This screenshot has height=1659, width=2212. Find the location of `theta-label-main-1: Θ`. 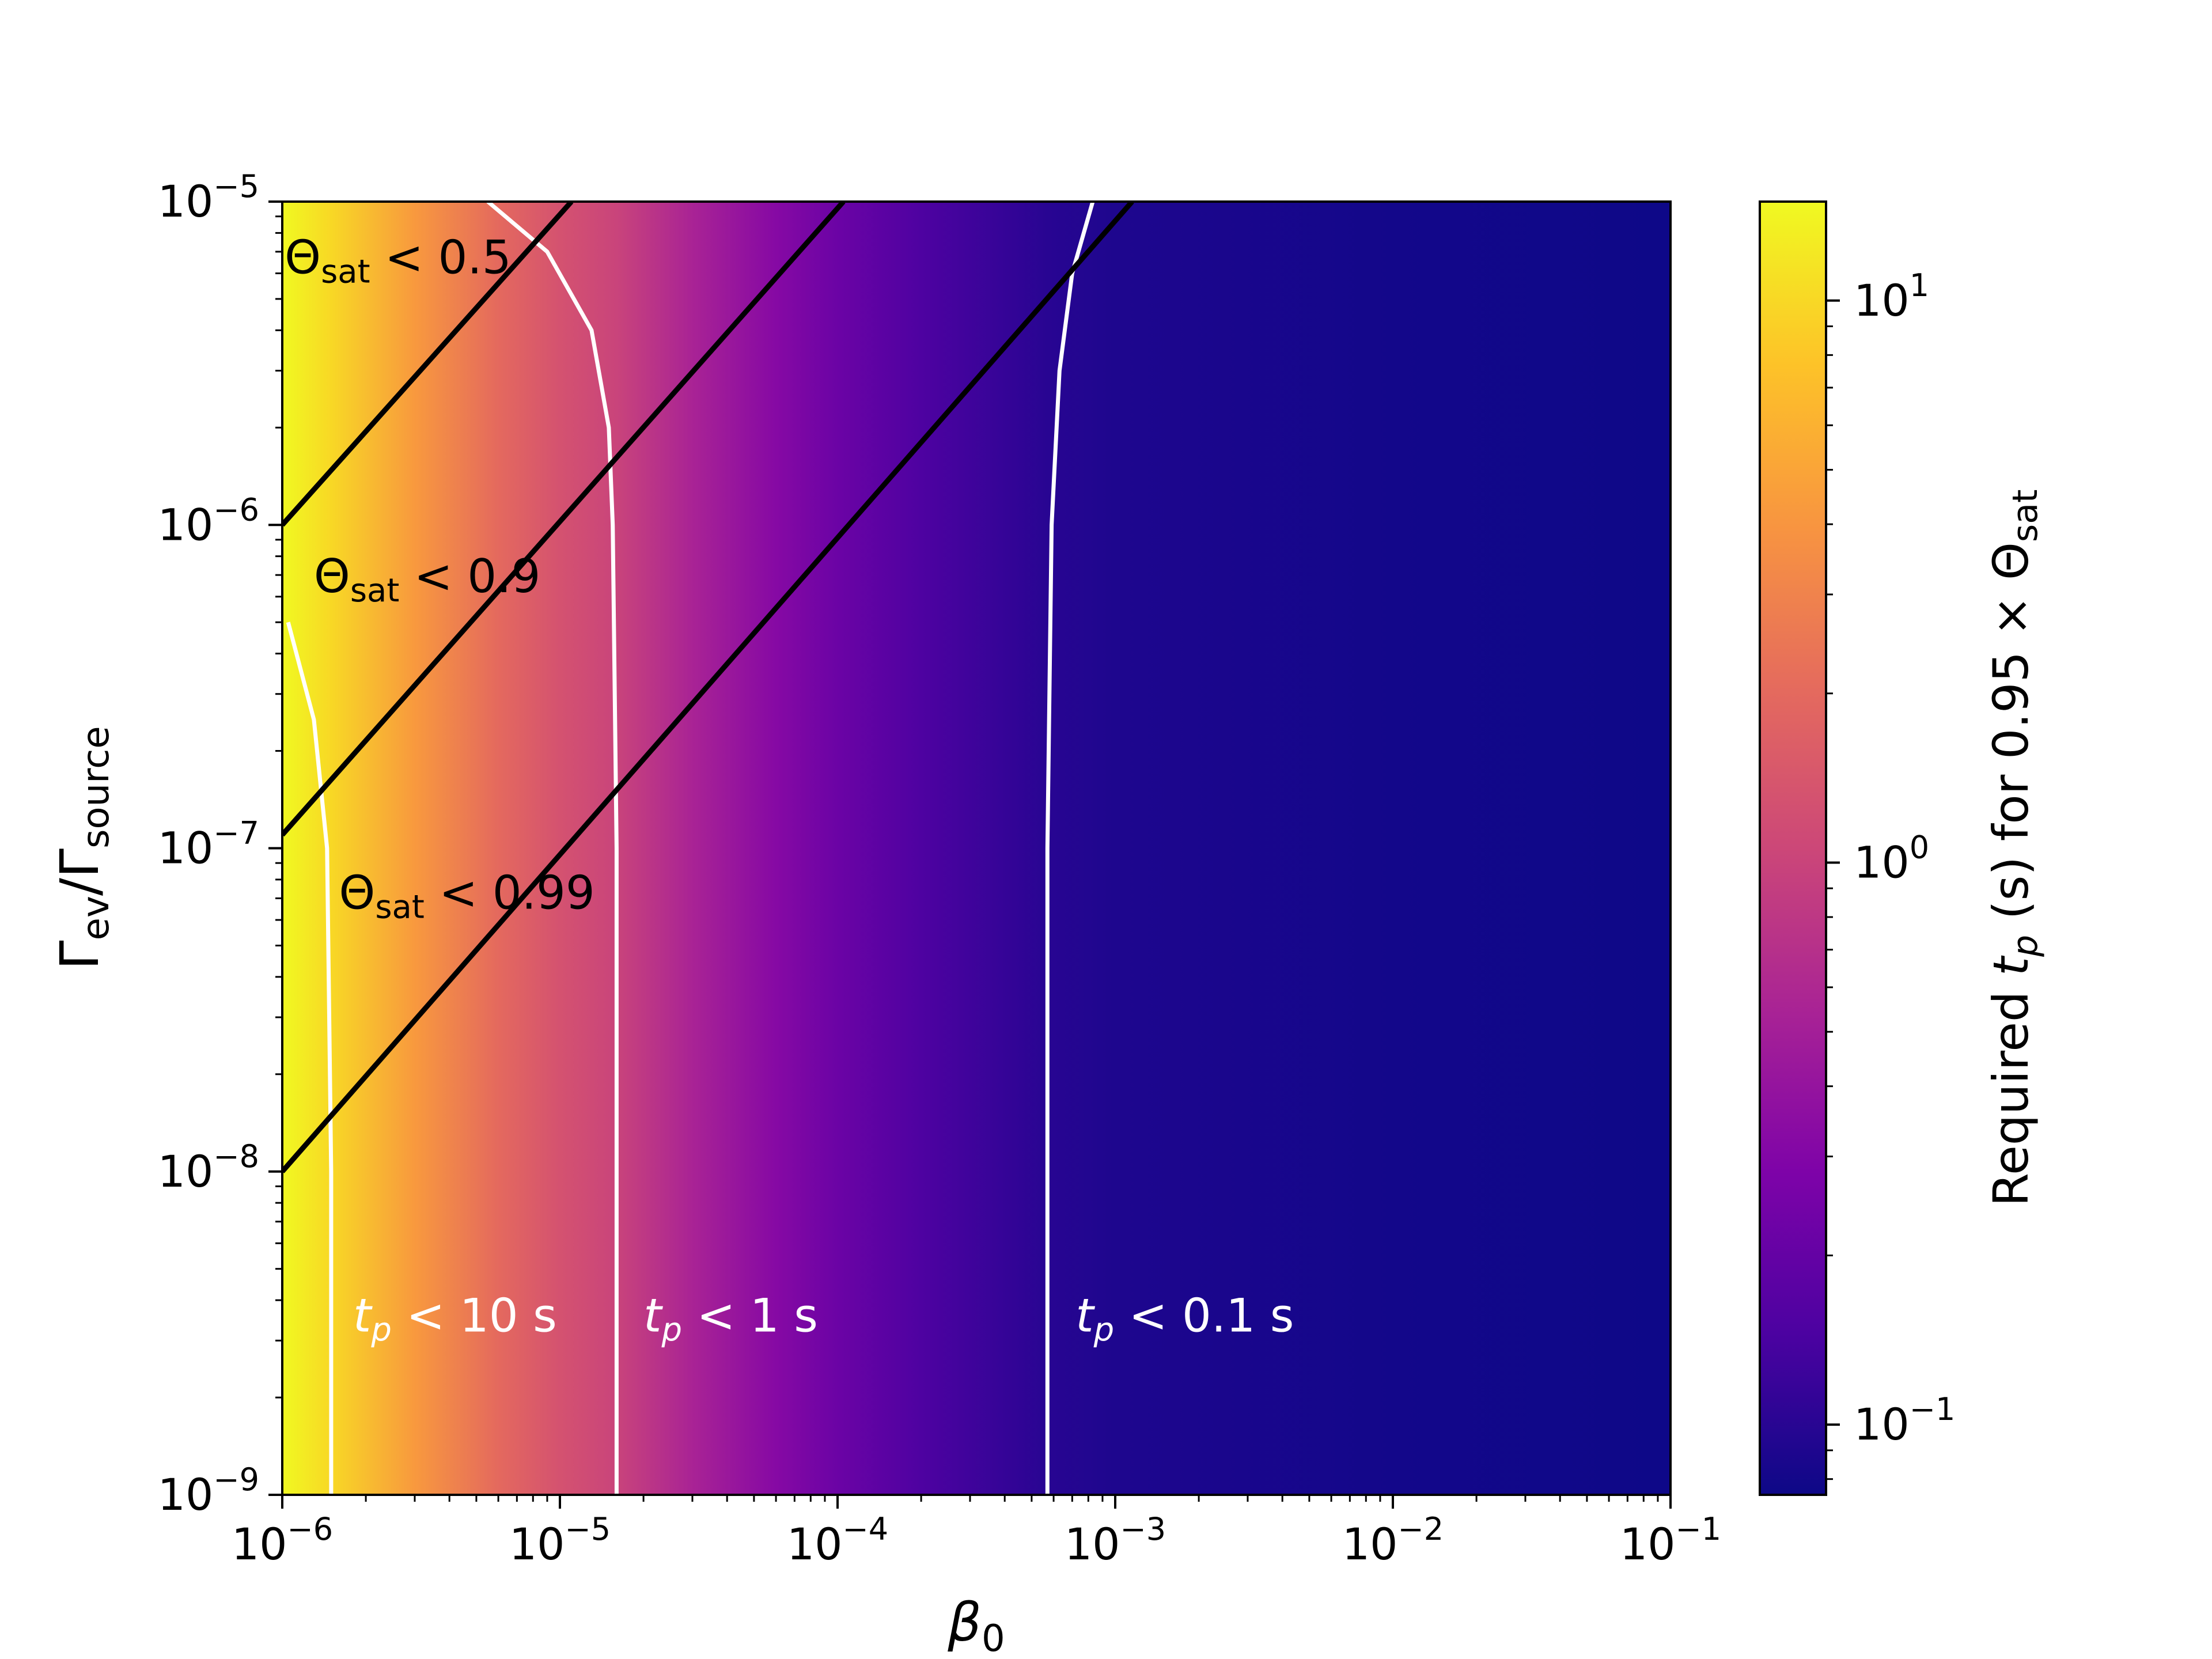

theta-label-main-1: Θ is located at coordinates (332, 576).